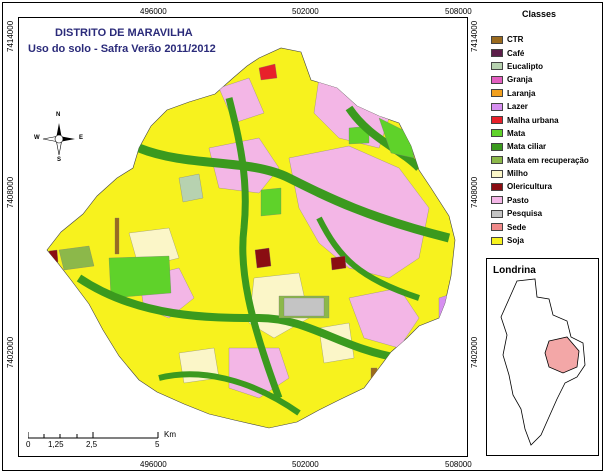  What do you see at coordinates (546, 226) in the screenshot?
I see `legend-item: Sede` at bounding box center [546, 226].